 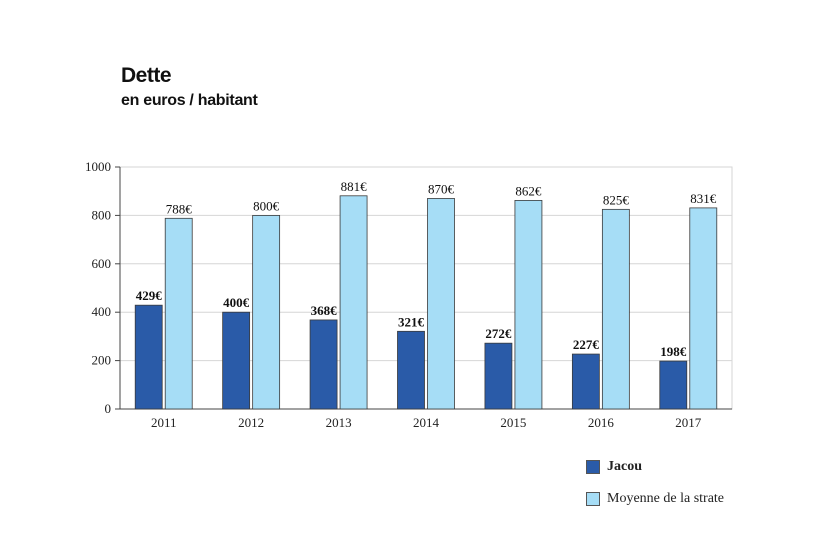 I want to click on x-tick-label: 2015, so click(x=513, y=422).